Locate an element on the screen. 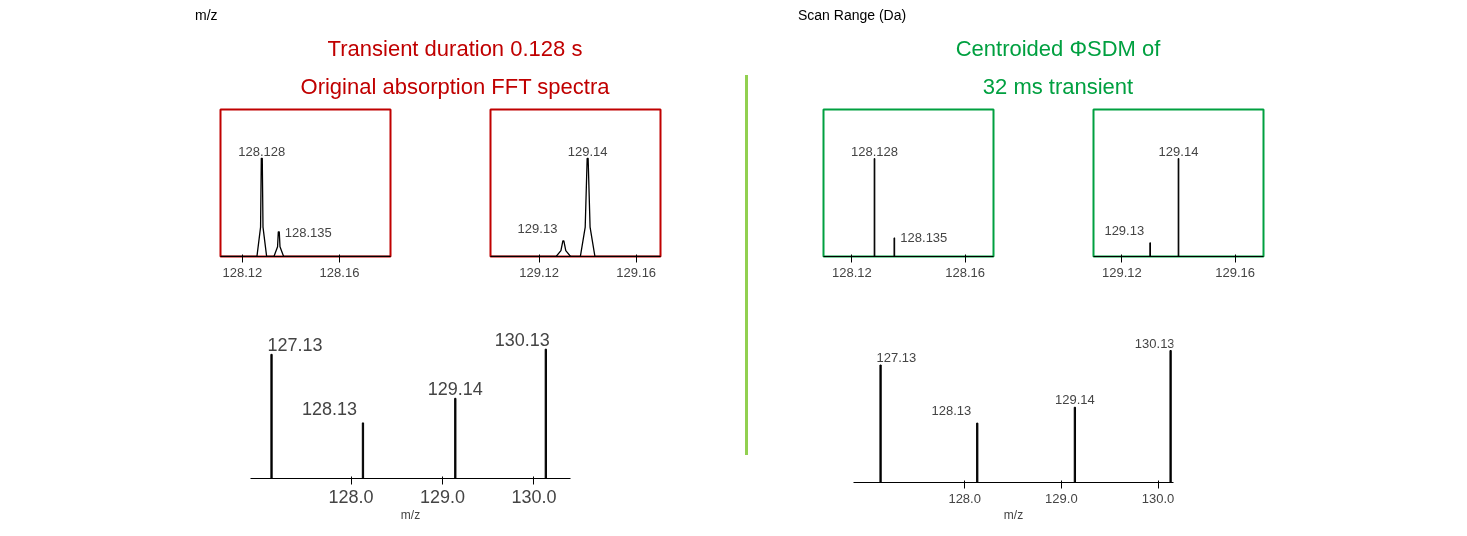  text: Original absorption FFT spectra is located at coordinates (455, 87).